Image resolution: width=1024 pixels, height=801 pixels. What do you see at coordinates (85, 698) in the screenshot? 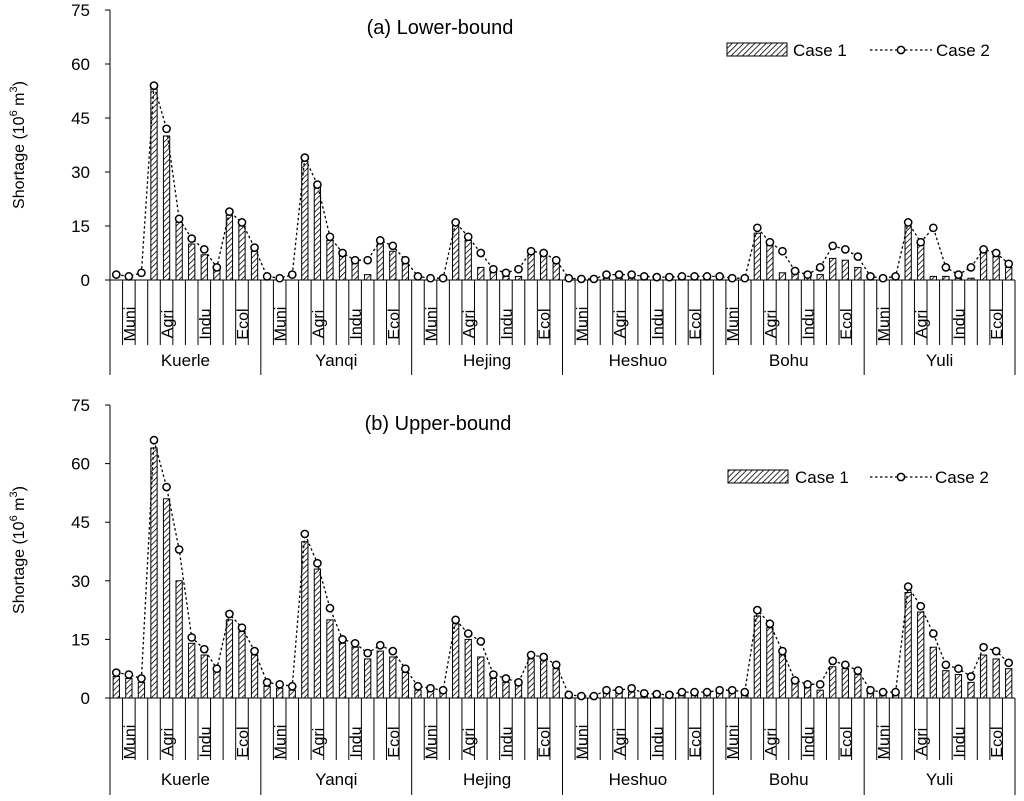
I see `y-tick-label: 0` at bounding box center [85, 698].